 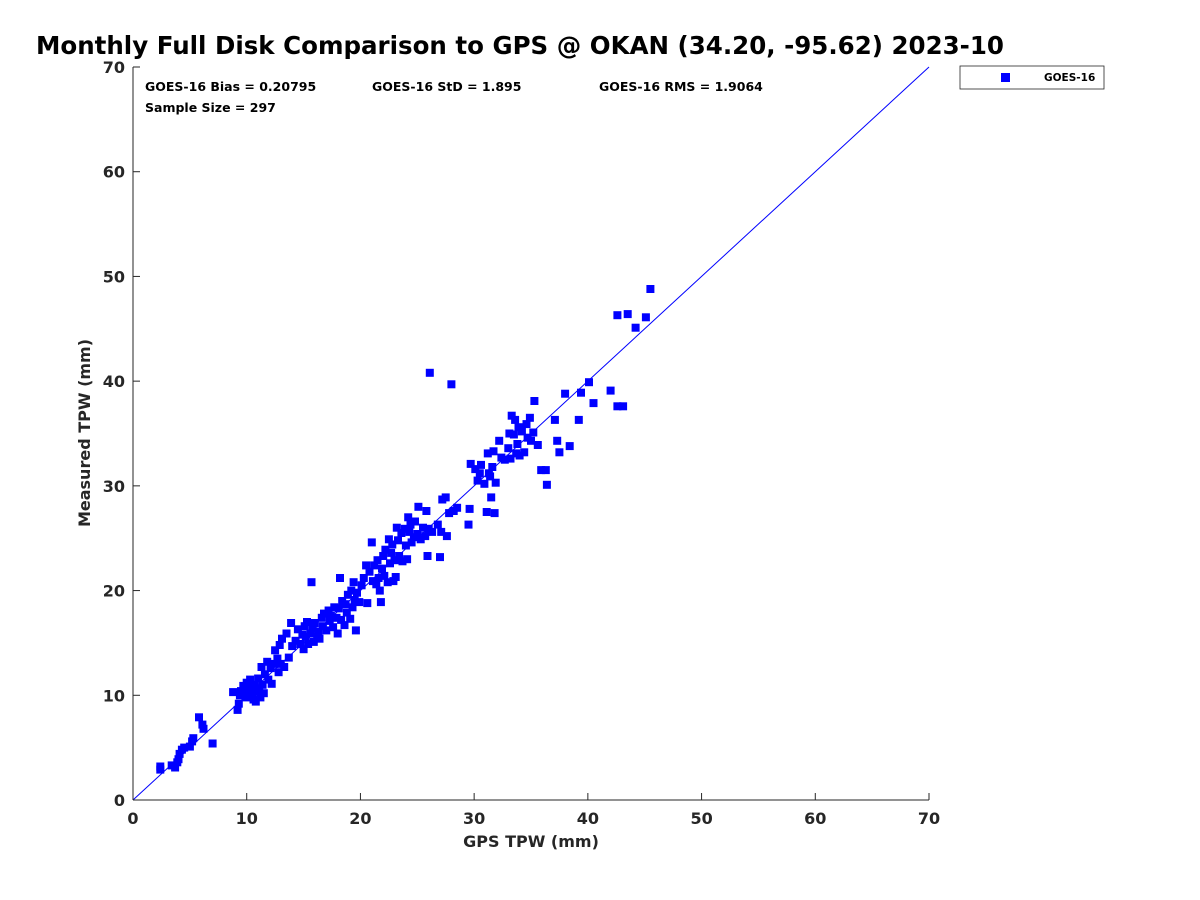 What do you see at coordinates (531, 841) in the screenshot?
I see `x-axis-label: GPS TPW (mm)` at bounding box center [531, 841].